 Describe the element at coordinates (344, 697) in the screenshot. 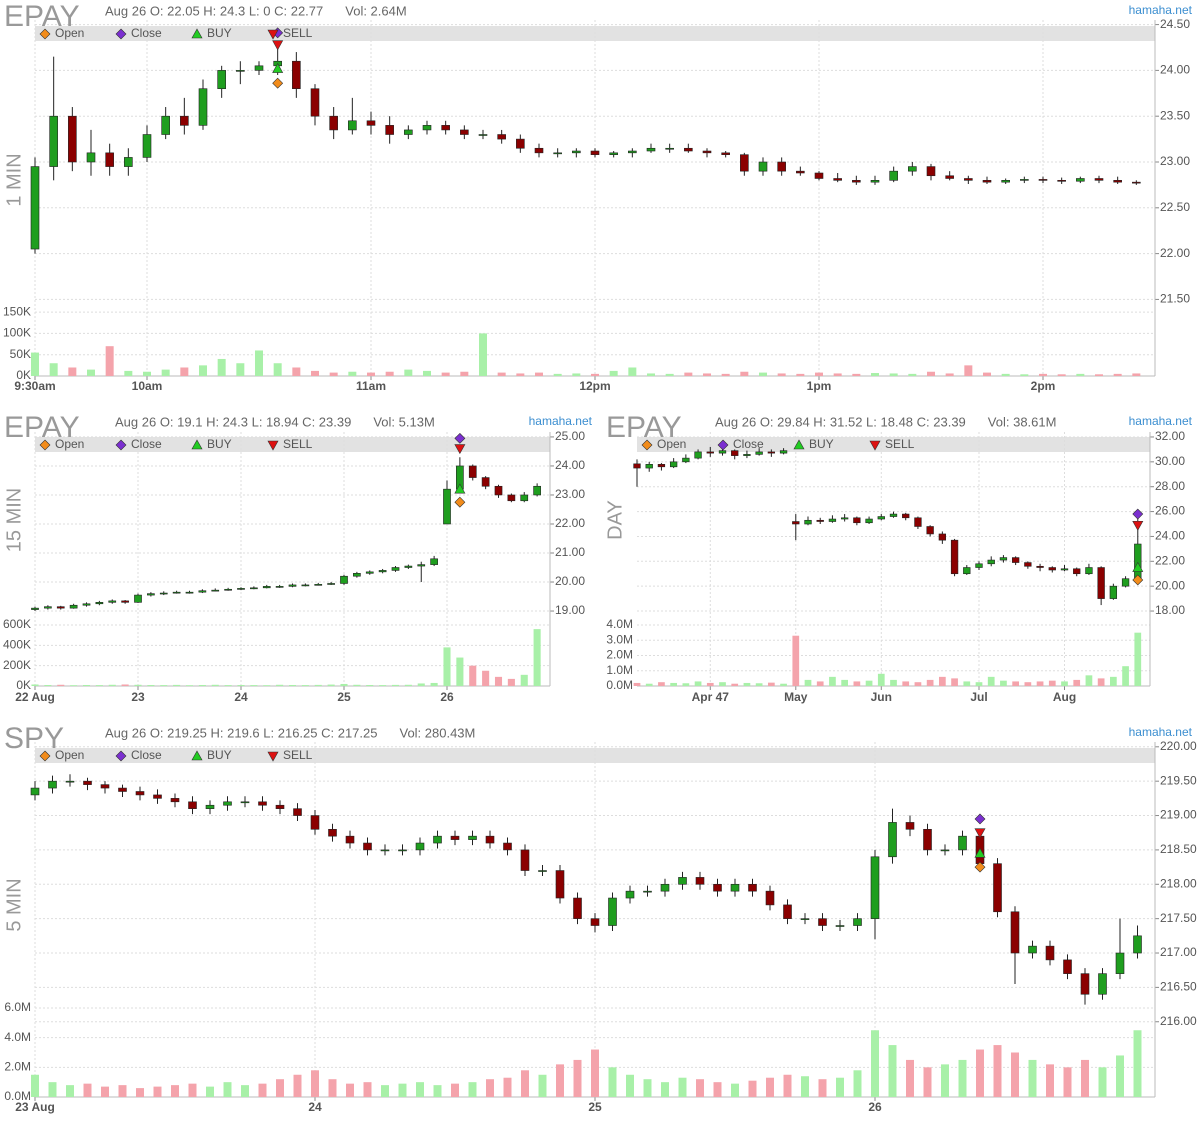

I see `x-tick-label: 25` at that location.